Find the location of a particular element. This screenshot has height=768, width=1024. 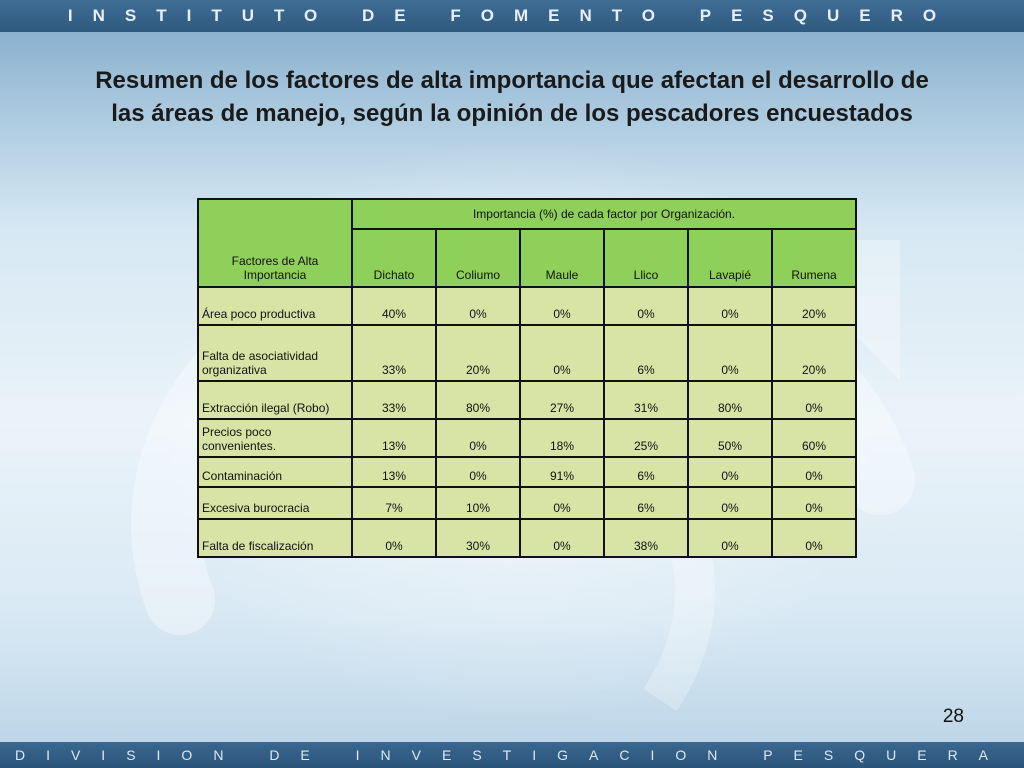

percentage-cell: 50% is located at coordinates (730, 438).